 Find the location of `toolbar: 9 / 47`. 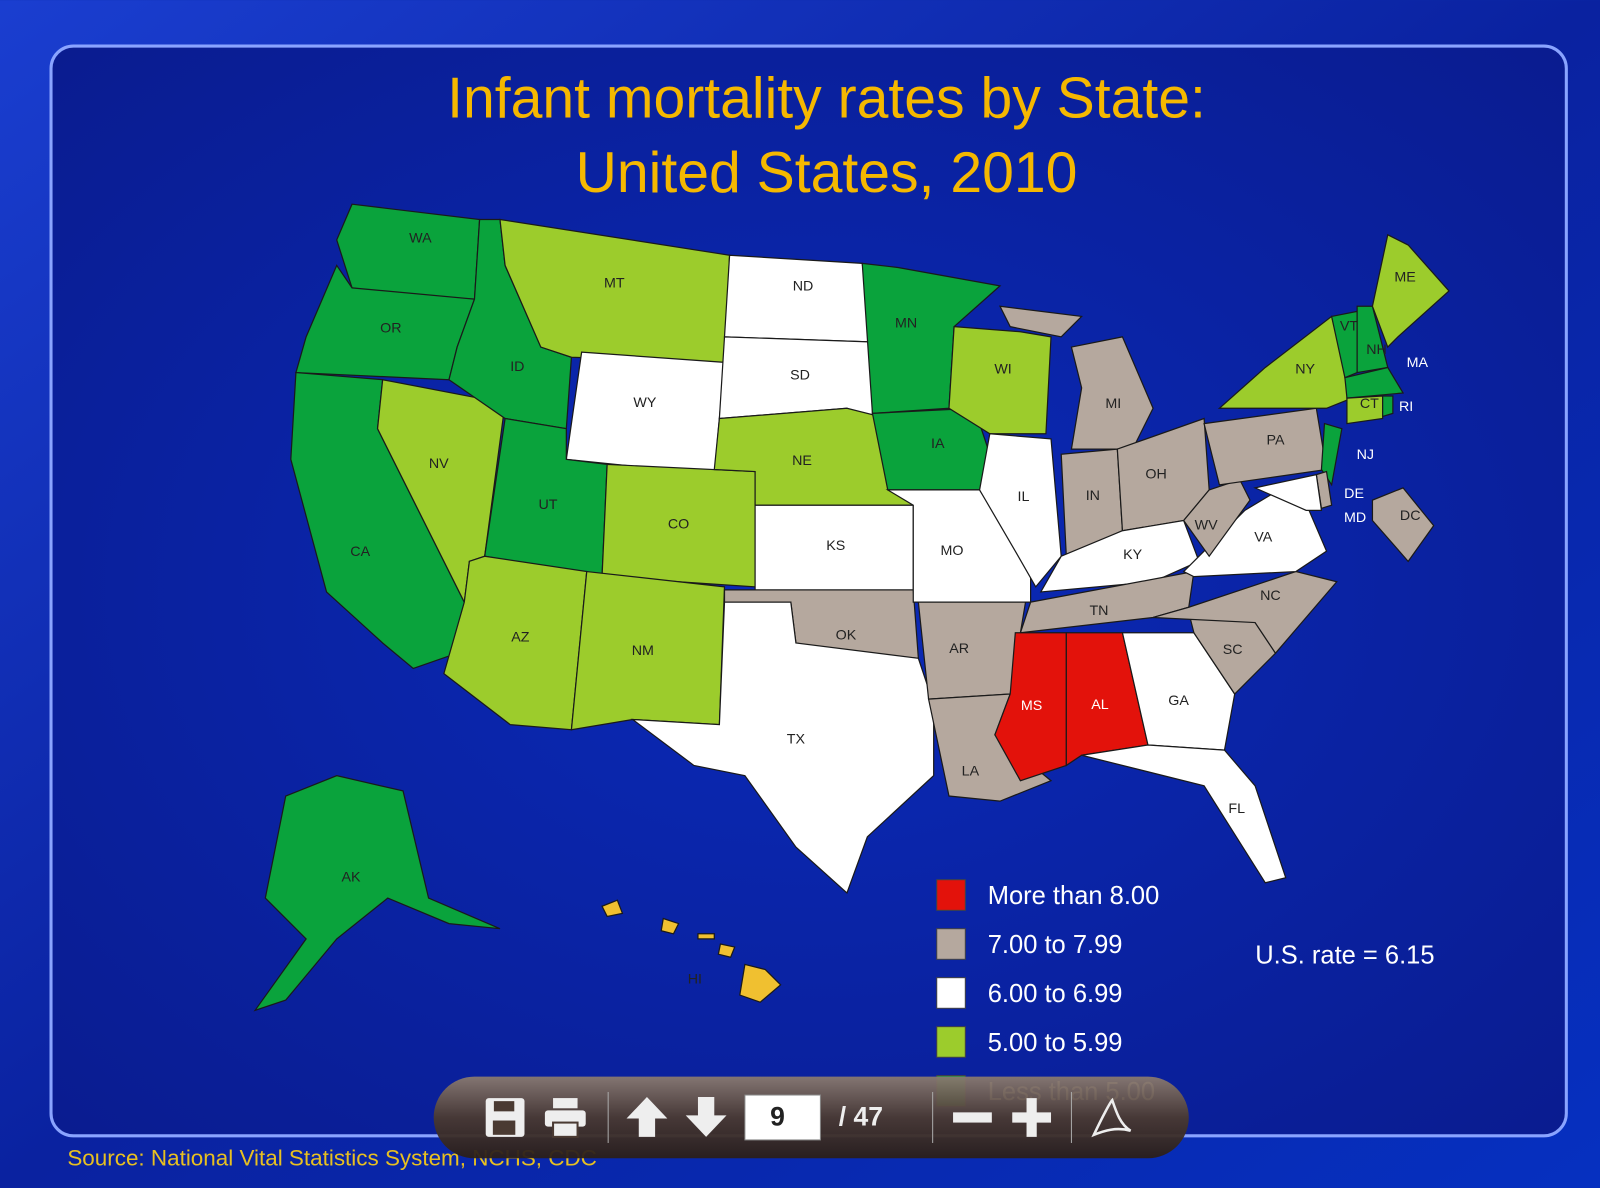

toolbar: 9 / 47 is located at coordinates (811, 1117).